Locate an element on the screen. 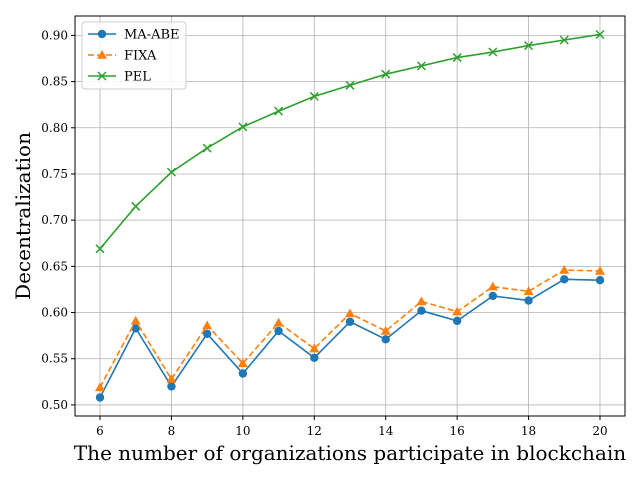 The height and width of the screenshot is (480, 640). y-tick-label: 0.50 is located at coordinates (54, 405).